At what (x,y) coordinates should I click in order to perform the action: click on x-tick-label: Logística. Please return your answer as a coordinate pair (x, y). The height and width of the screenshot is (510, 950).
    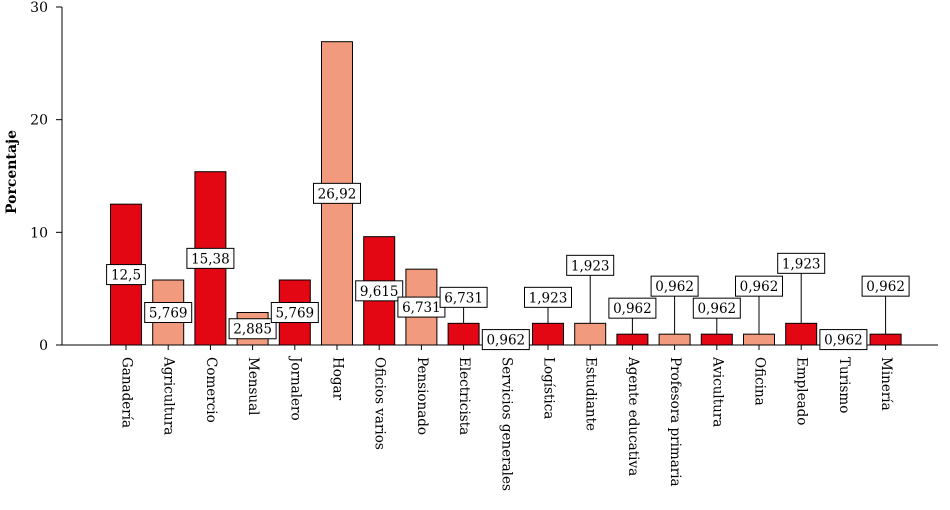
    Looking at the image, I should click on (549, 388).